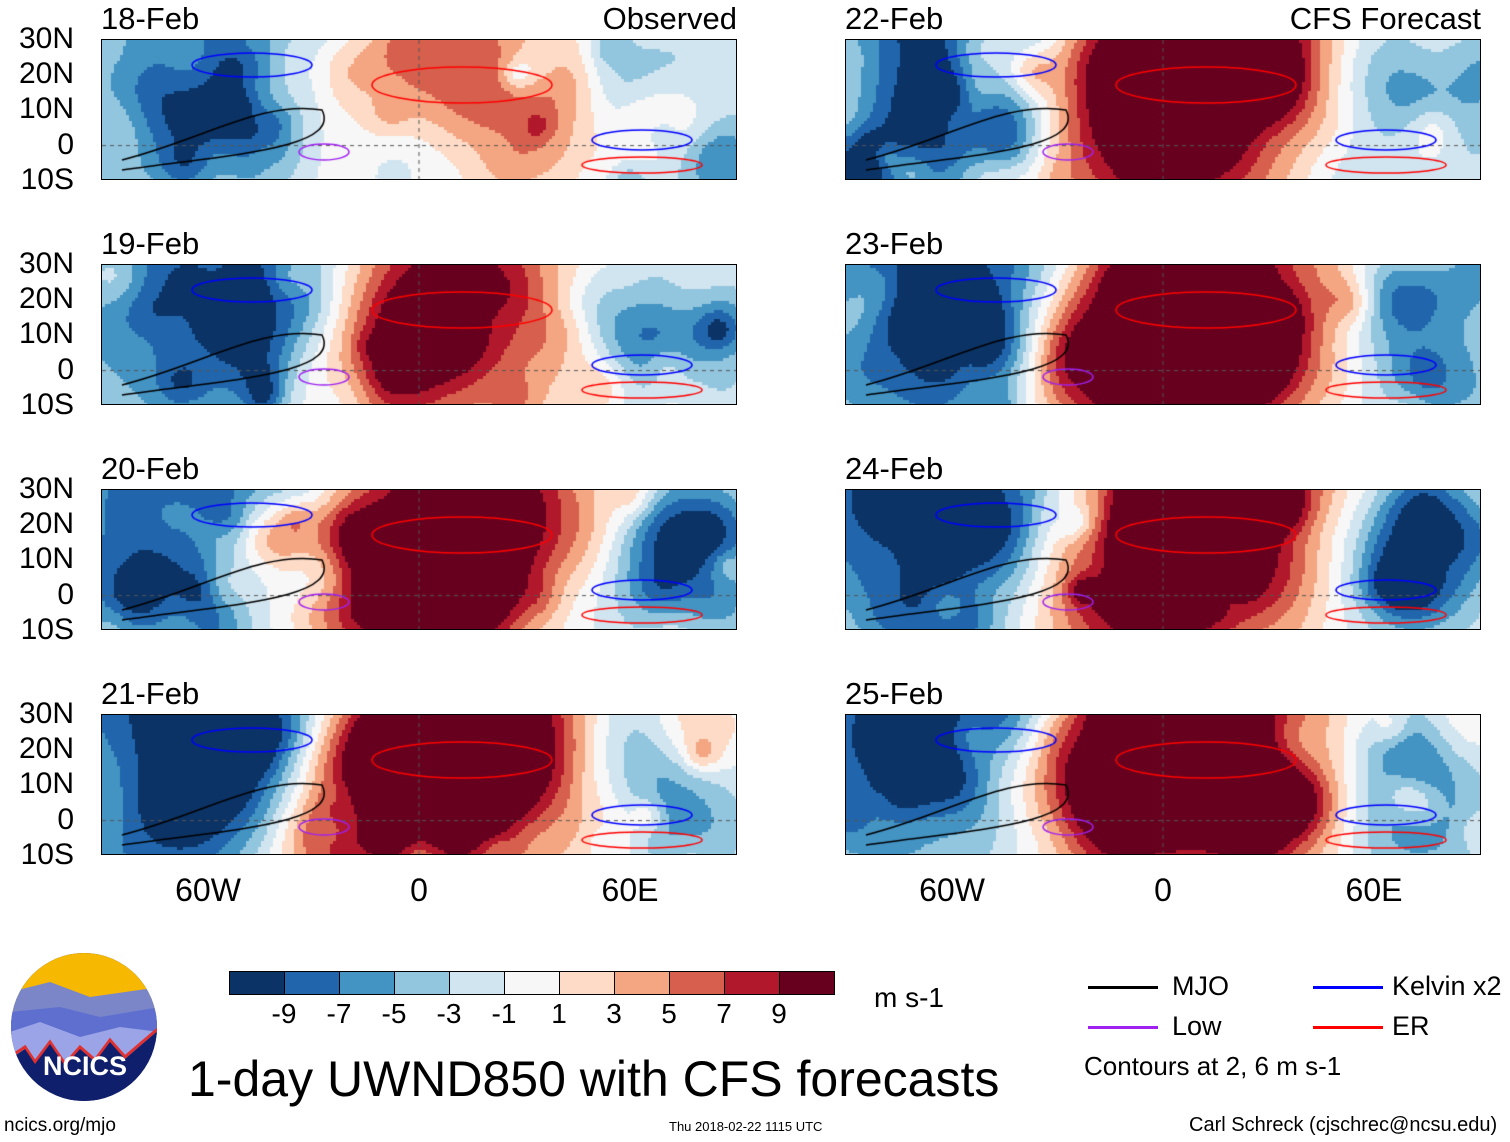 The width and height of the screenshot is (1510, 1142). What do you see at coordinates (150, 18) in the screenshot?
I see `panel-date: 18-Feb` at bounding box center [150, 18].